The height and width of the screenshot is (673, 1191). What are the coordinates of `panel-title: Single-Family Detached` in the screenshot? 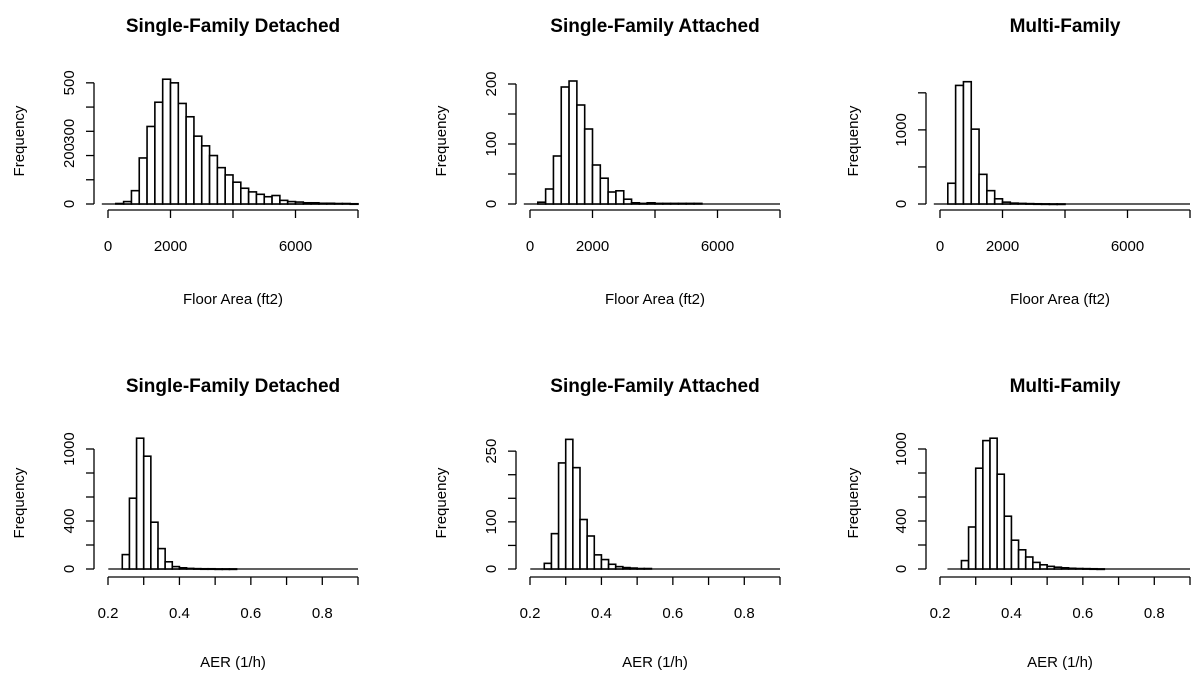 It's located at (233, 386).